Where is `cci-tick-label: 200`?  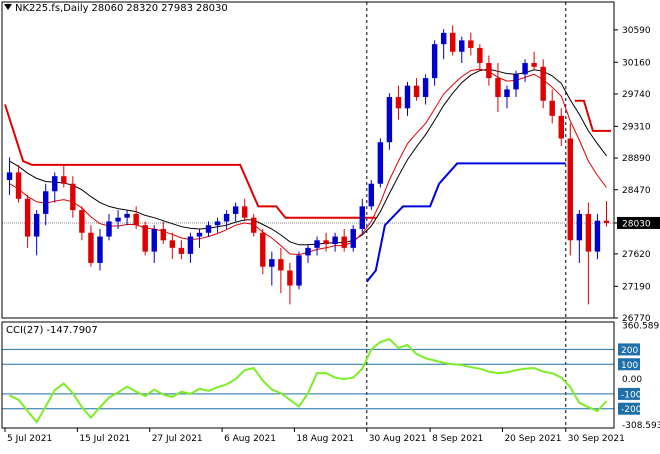
cci-tick-label: 200 is located at coordinates (629, 351).